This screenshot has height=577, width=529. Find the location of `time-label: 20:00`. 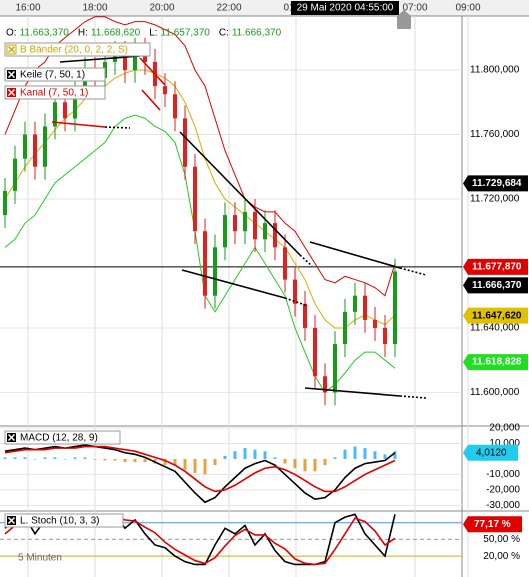

time-label: 20:00 is located at coordinates (161, 8).